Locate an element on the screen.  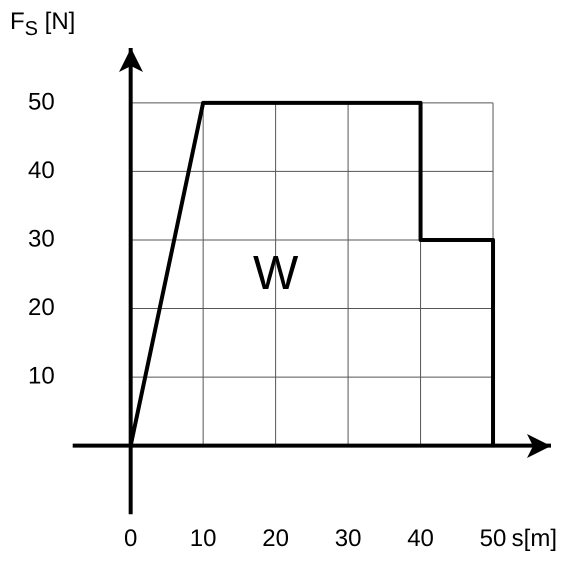
x-tick-label: 0 is located at coordinates (131, 538).